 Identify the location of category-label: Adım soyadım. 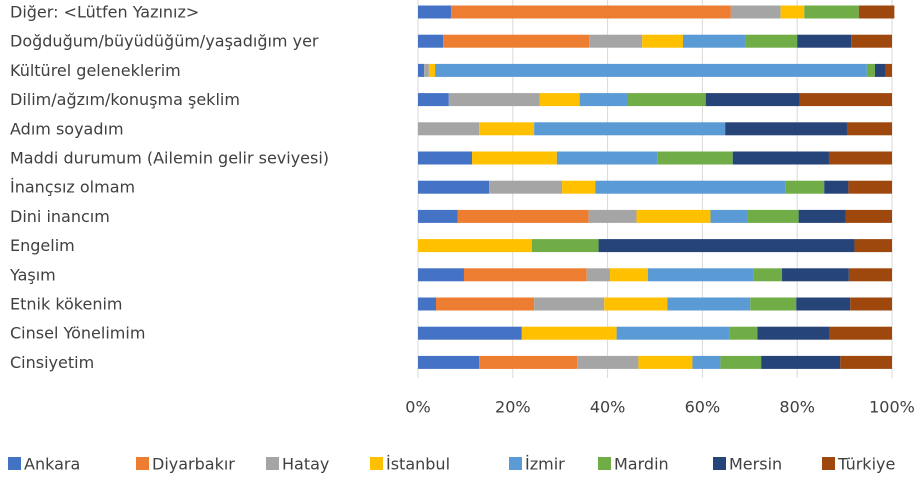
(67, 128).